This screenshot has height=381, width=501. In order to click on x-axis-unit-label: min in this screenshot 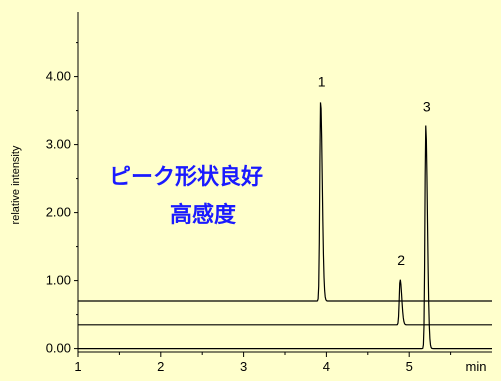, I will do `click(476, 366)`.